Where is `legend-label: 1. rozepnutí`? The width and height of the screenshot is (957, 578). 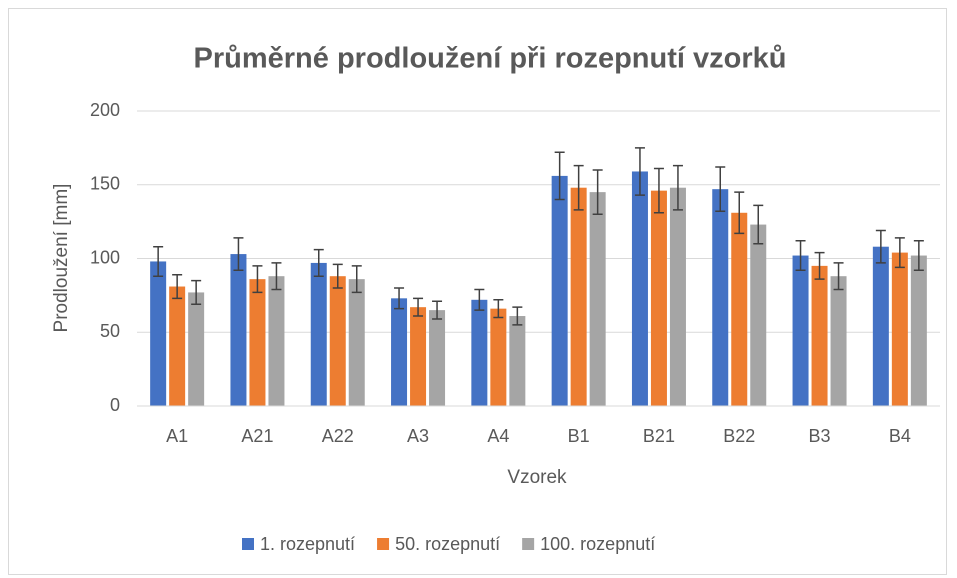
legend-label: 1. rozepnutí is located at coordinates (307, 544).